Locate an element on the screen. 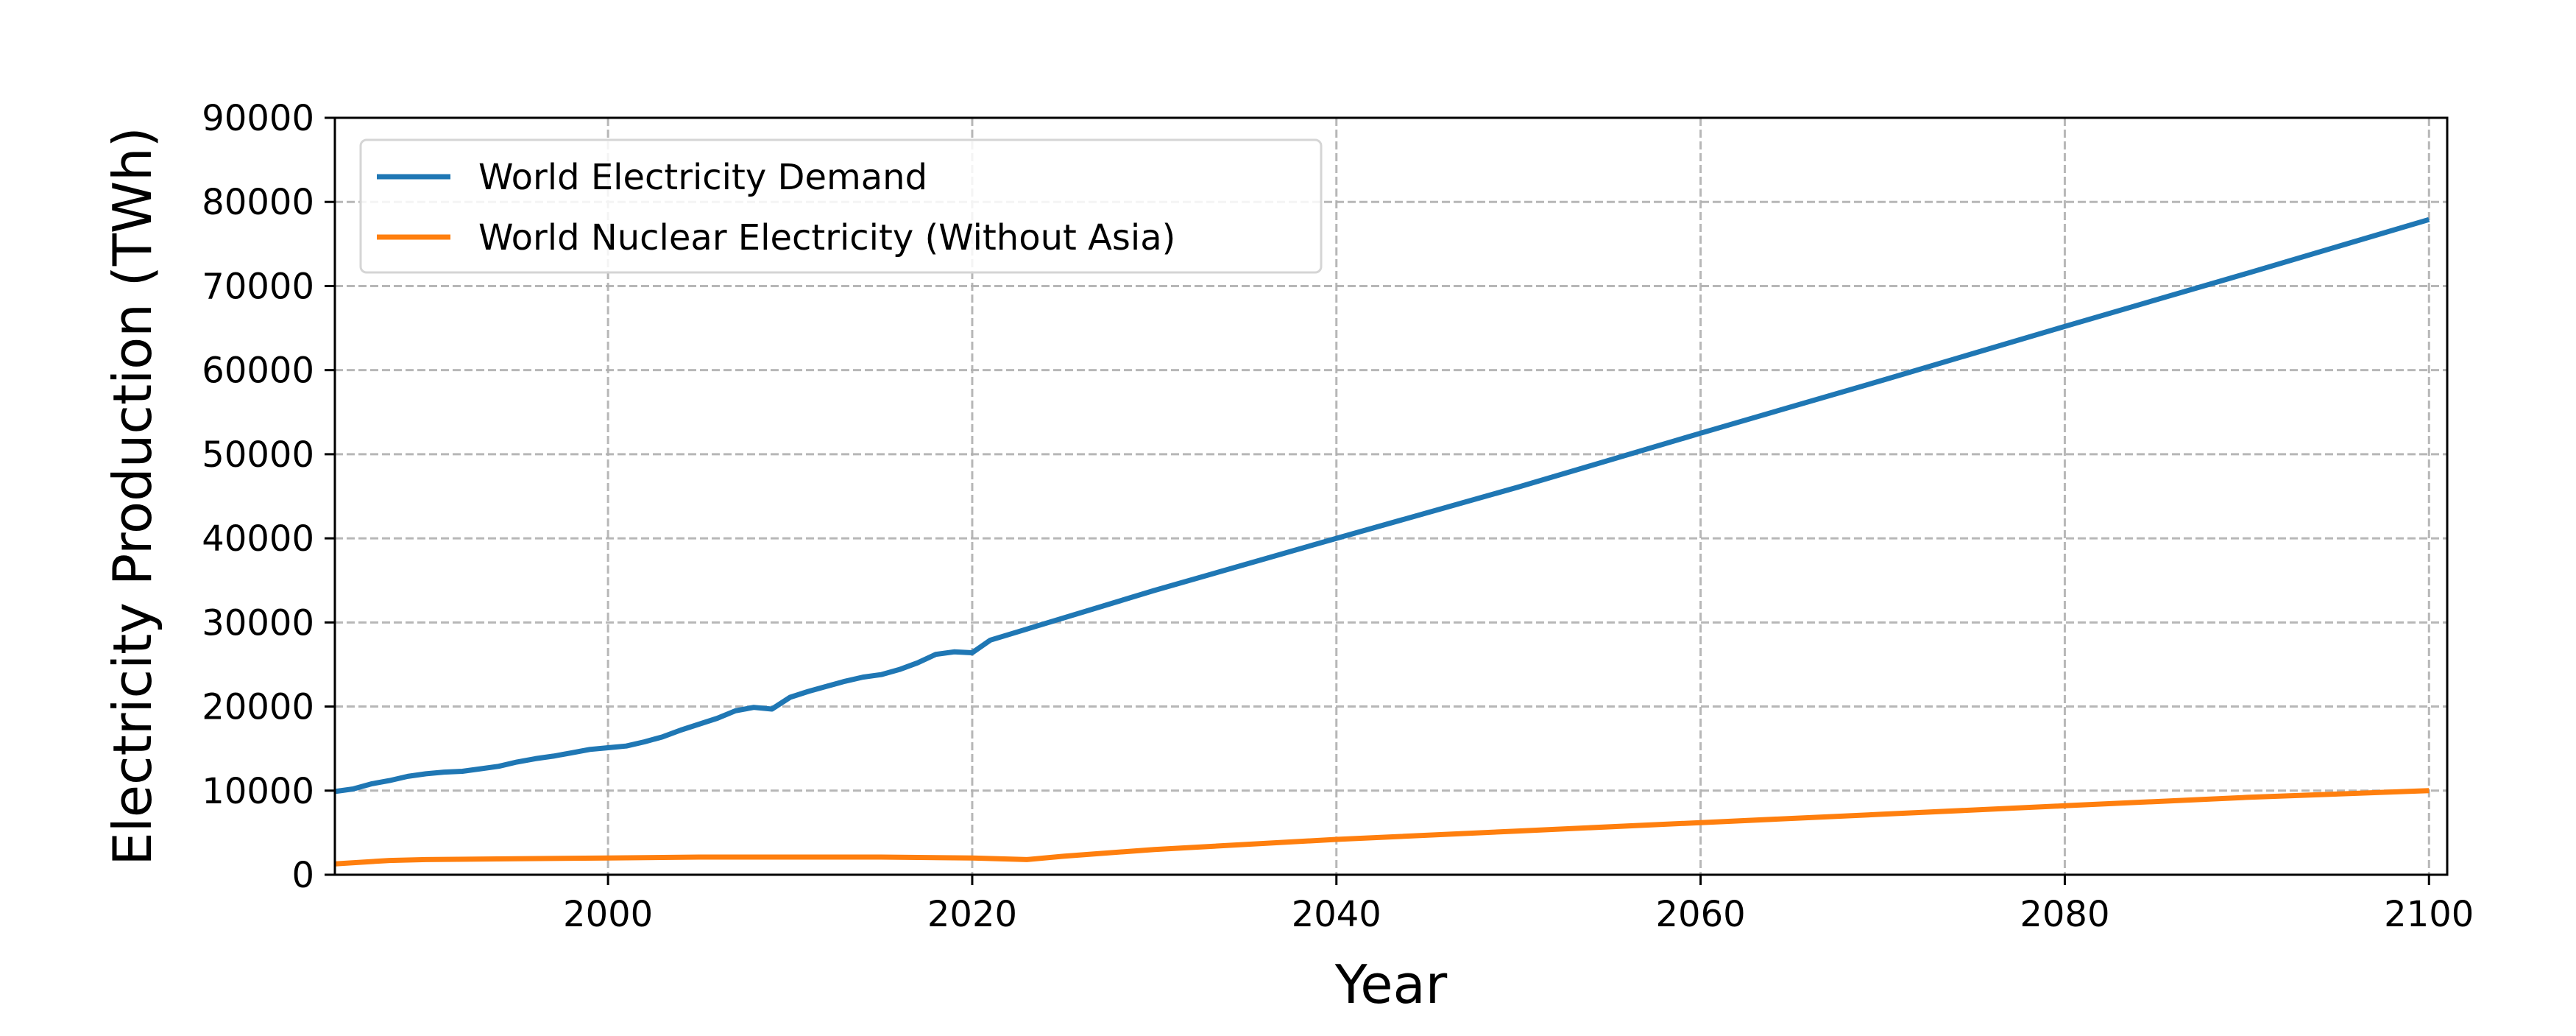 This screenshot has width=2576, height=1036. y-tick-label: 0 is located at coordinates (302, 875).